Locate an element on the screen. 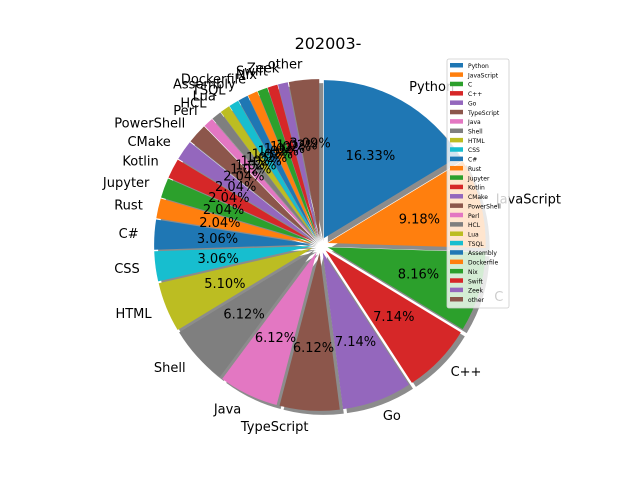  category-label-swift: Swift is located at coordinates (252, 71).